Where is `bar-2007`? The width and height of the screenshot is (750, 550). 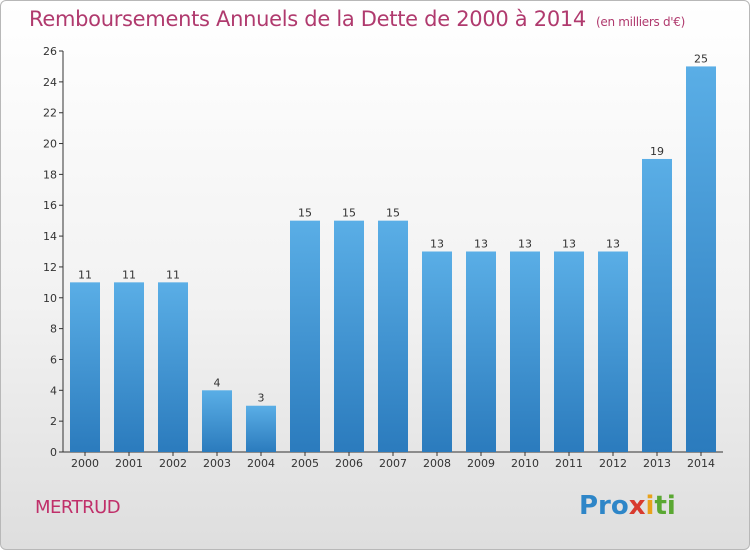 bar-2007 is located at coordinates (393, 336).